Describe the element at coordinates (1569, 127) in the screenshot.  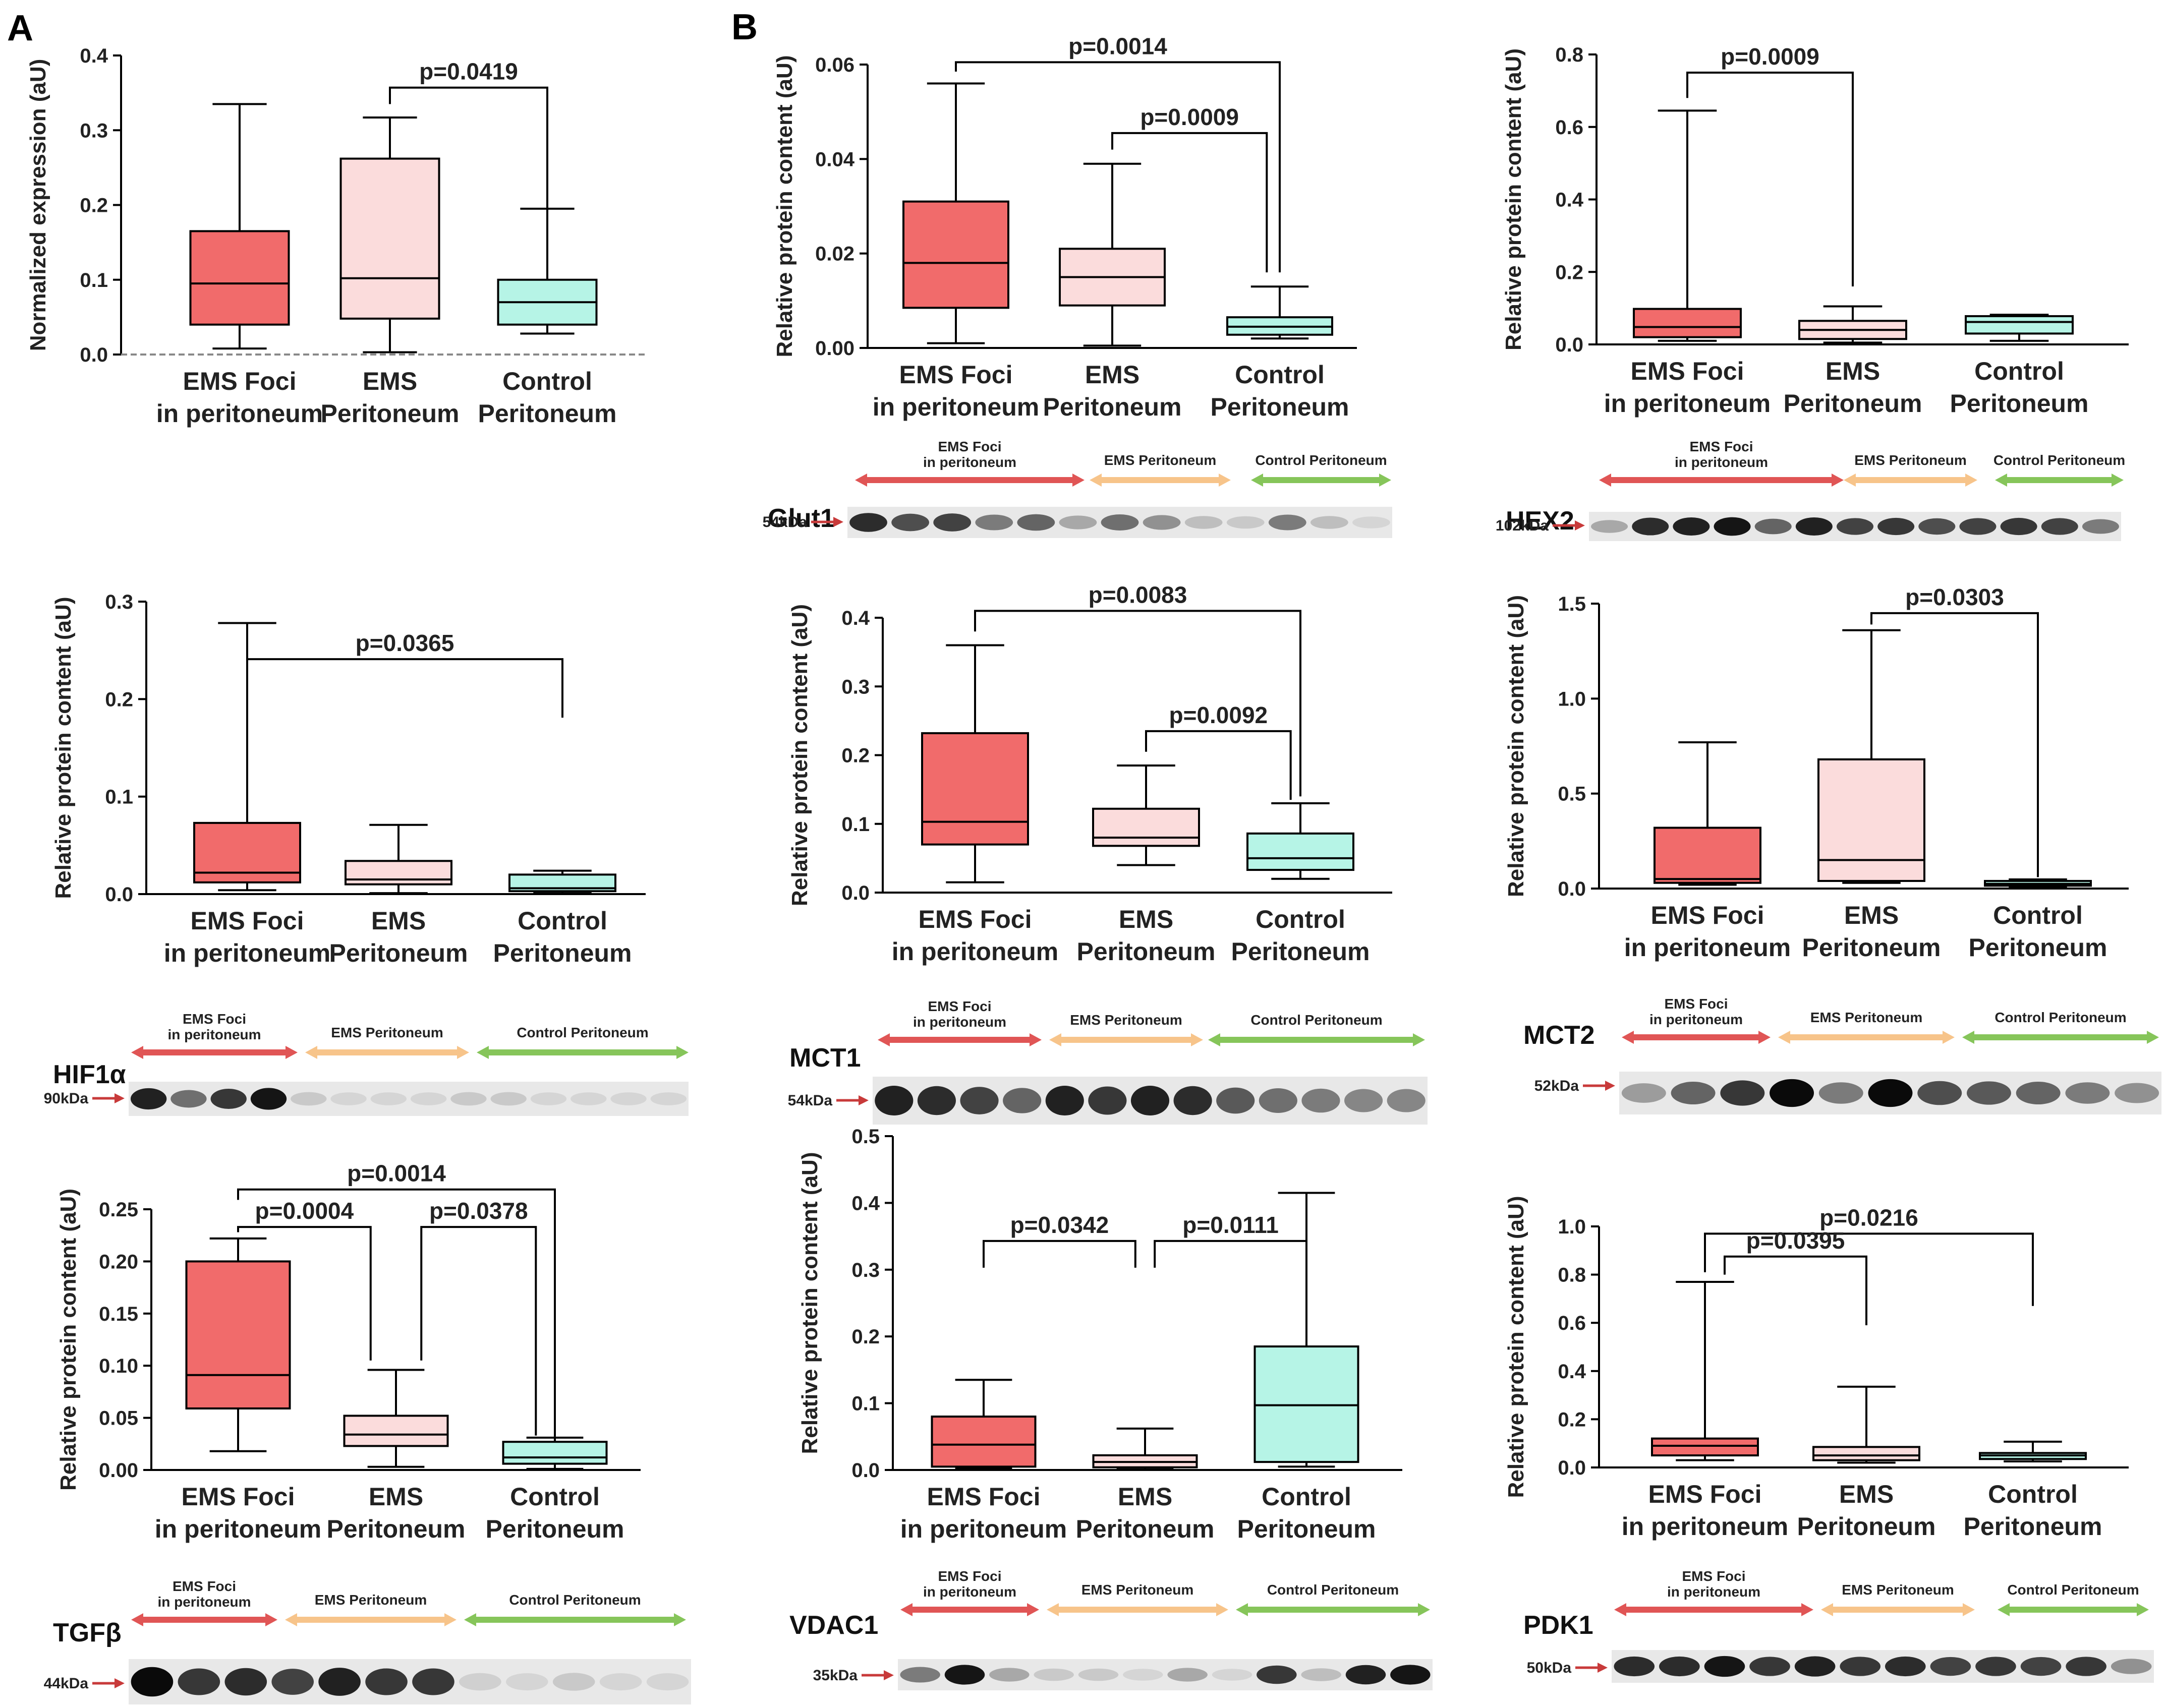
I see `y-tick-label: 0.6` at that location.